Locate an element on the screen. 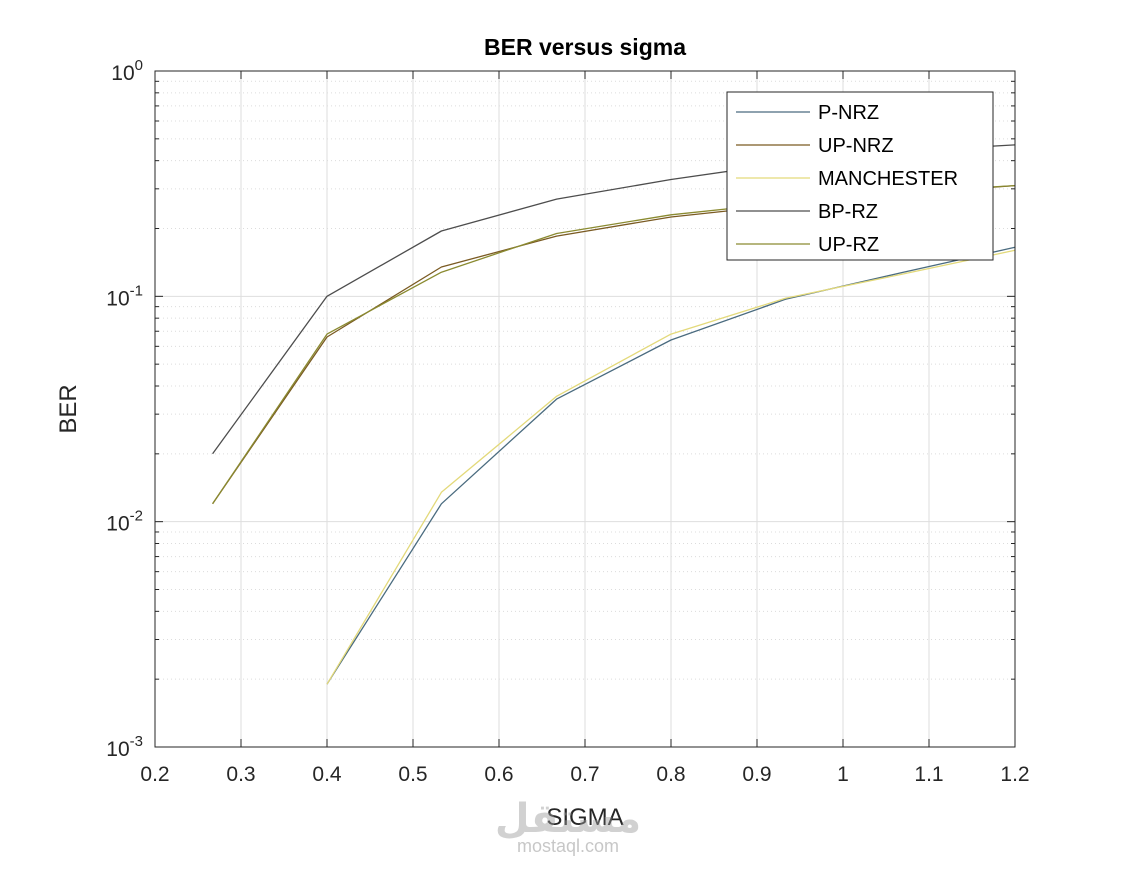 This screenshot has width=1139, height=876. x-tick-labels: 0.2 0.3 0.4 0.5 0.6 0.7 0.8 0.9 1 1.1 1.2 is located at coordinates (584, 774).